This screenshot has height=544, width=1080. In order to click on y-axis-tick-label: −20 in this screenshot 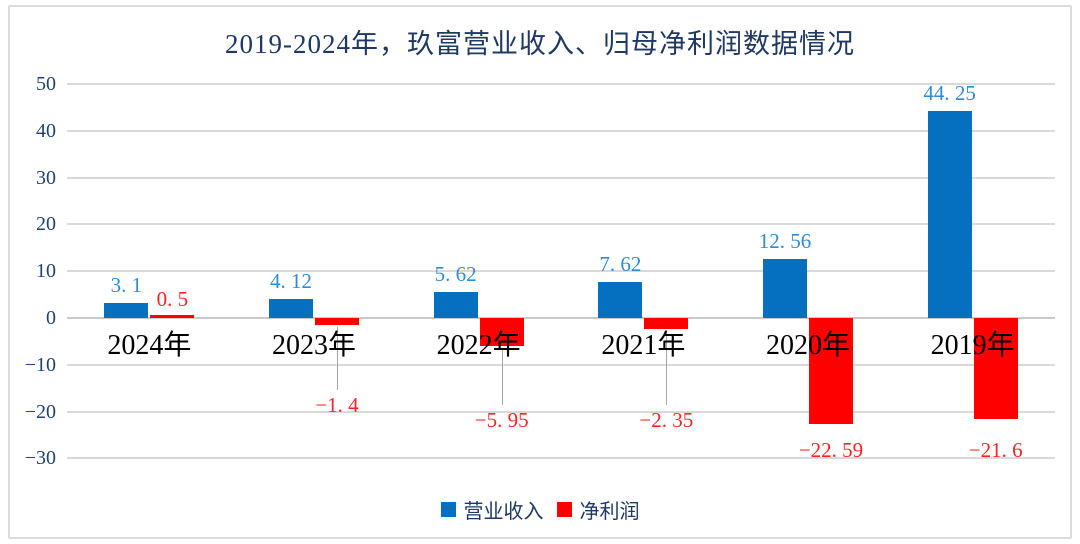, I will do `click(40, 411)`.